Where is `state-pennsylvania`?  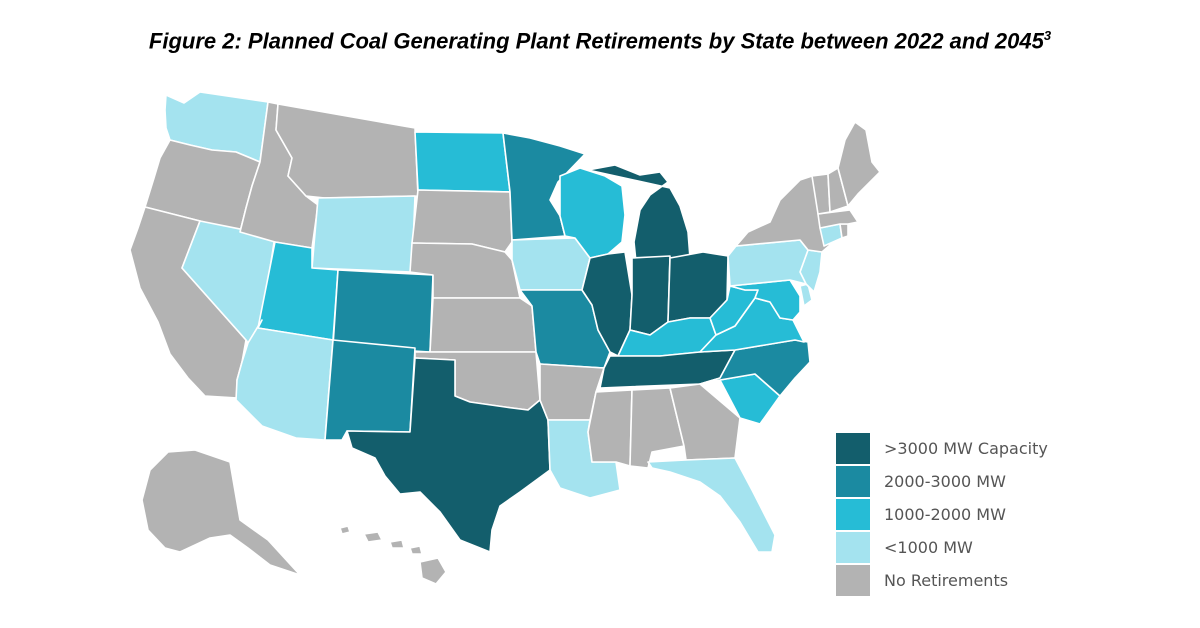 state-pennsylvania is located at coordinates (768, 263).